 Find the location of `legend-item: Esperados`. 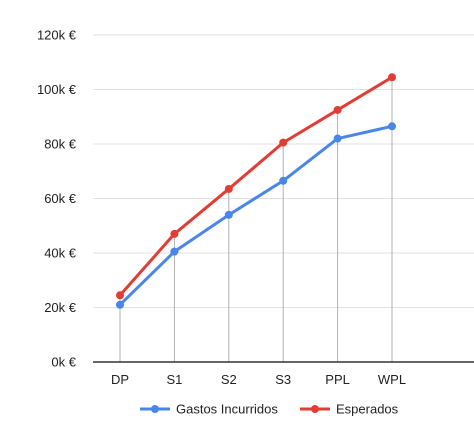

legend-item: Esperados is located at coordinates (349, 409).